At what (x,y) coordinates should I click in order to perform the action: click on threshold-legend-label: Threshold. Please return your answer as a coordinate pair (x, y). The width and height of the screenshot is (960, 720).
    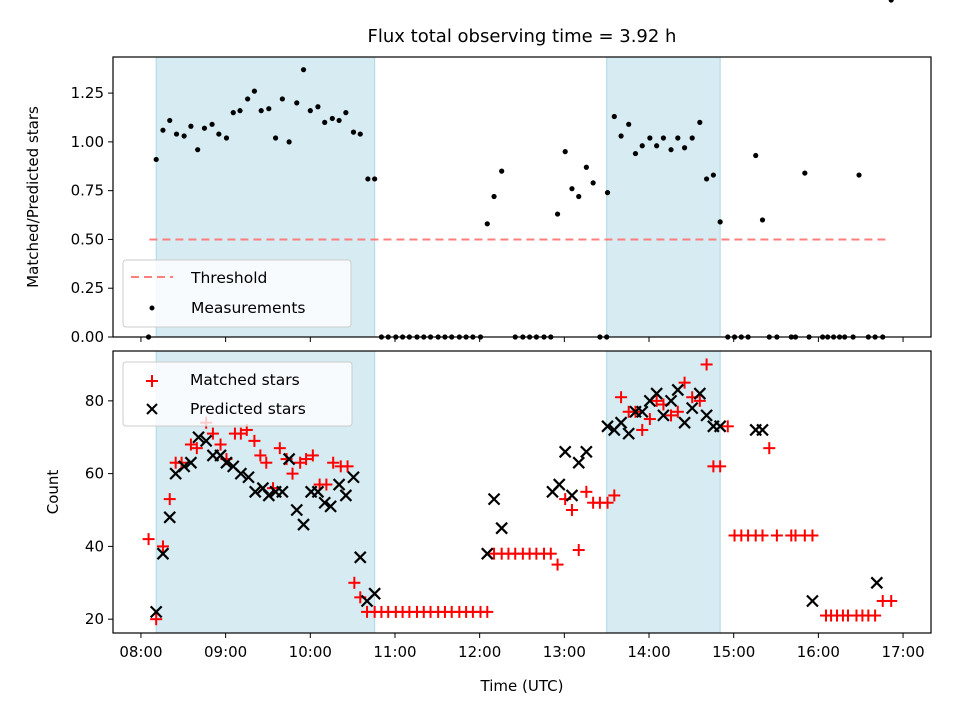
    Looking at the image, I should click on (228, 278).